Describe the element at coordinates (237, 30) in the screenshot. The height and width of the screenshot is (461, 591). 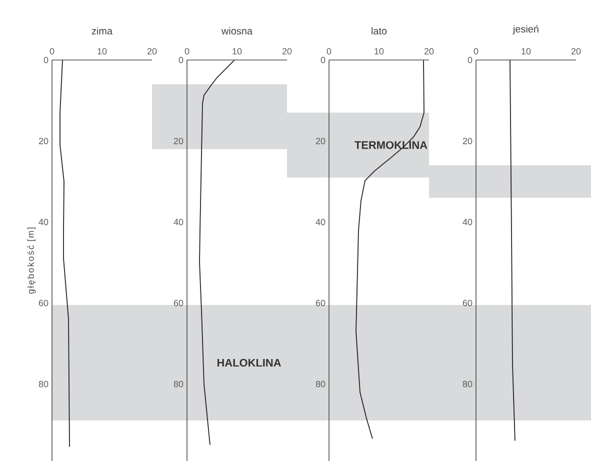
I see `chart-title: wiosna` at that location.